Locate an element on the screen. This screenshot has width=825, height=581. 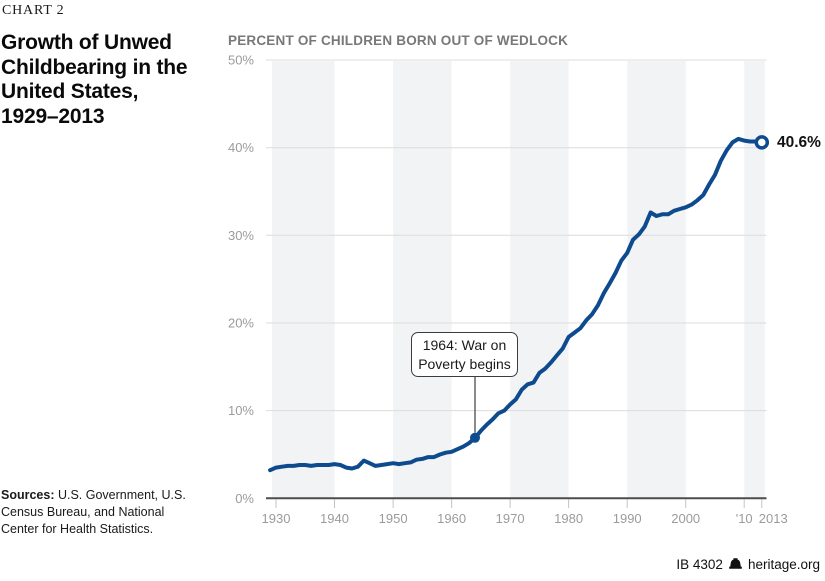
svg-text: 40% is located at coordinates (241, 147).